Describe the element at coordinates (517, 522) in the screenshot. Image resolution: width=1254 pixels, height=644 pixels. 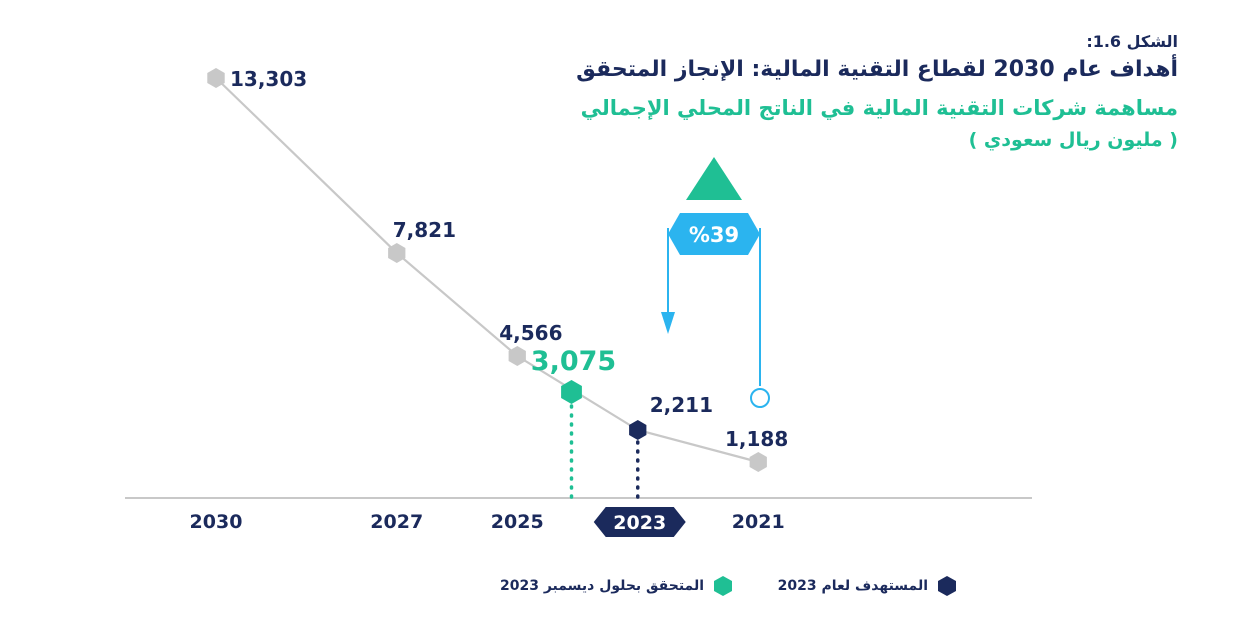
I see `x-tick-2025: 2025` at that location.